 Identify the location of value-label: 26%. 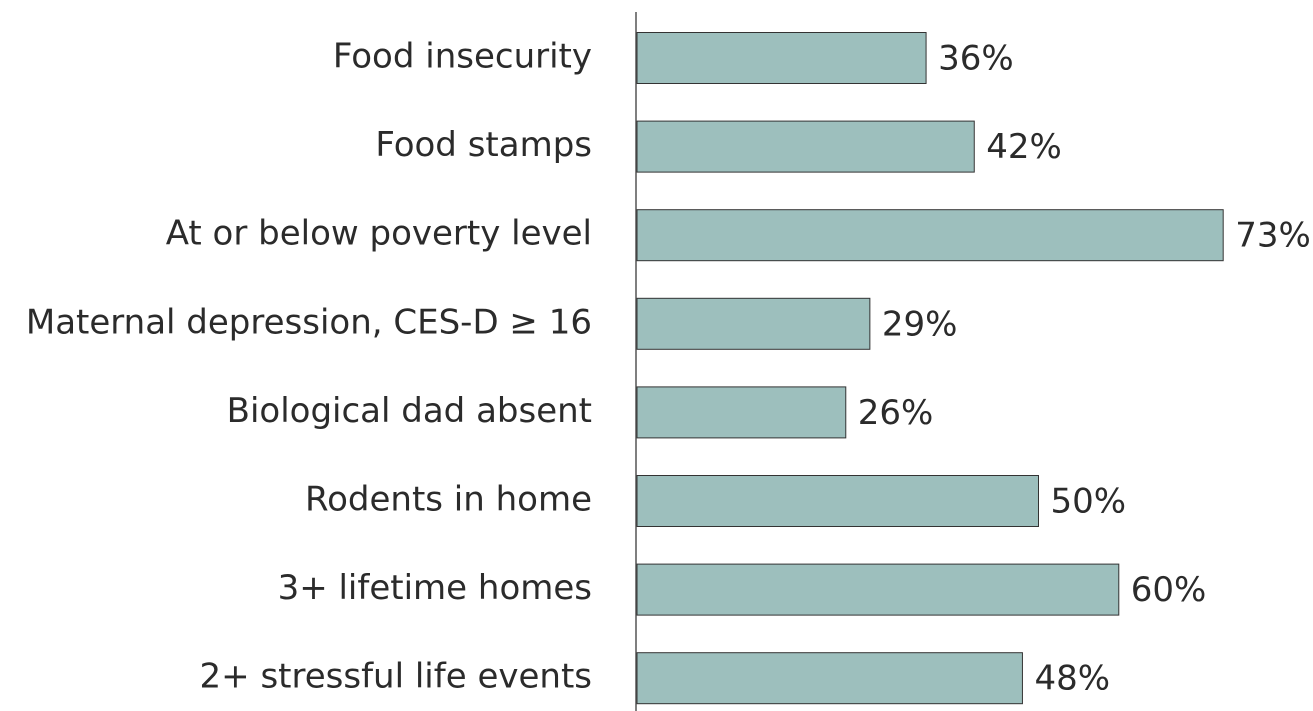
(896, 413).